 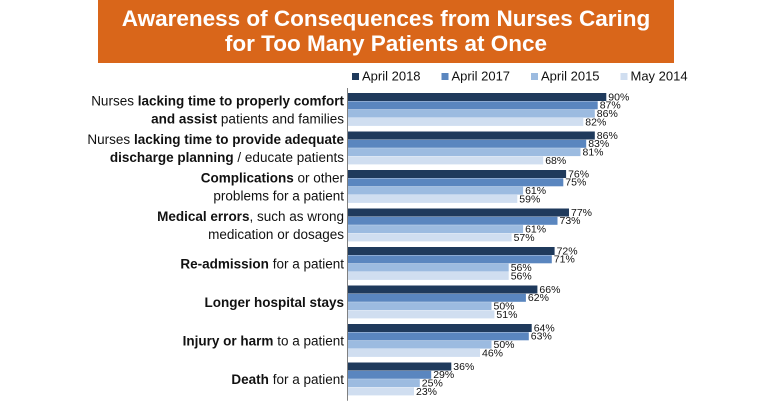 I want to click on bar-c1-s3, so click(x=471, y=113).